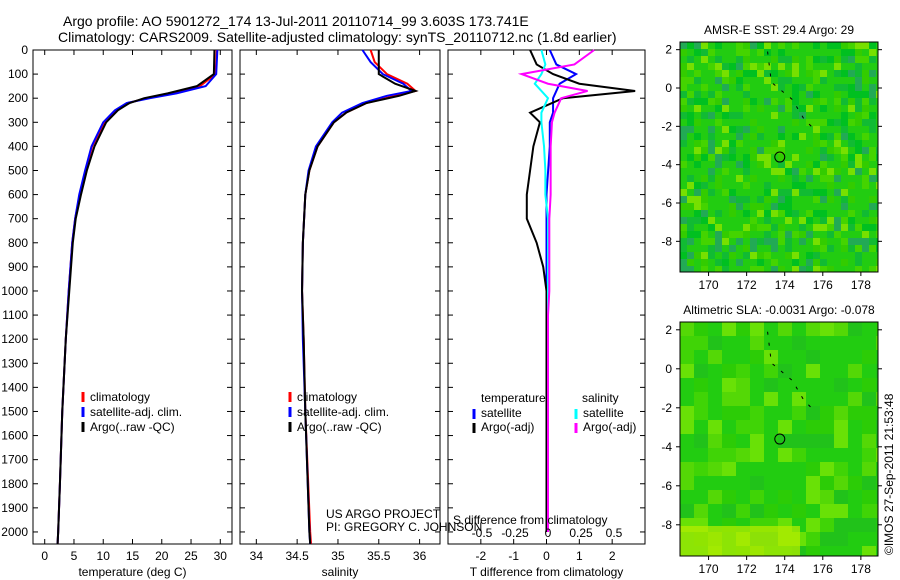 The width and height of the screenshot is (900, 580). Describe the element at coordinates (779, 310) in the screenshot. I see `map-title: Altimetric SLA: -0.0031 Argo: -0.078` at that location.